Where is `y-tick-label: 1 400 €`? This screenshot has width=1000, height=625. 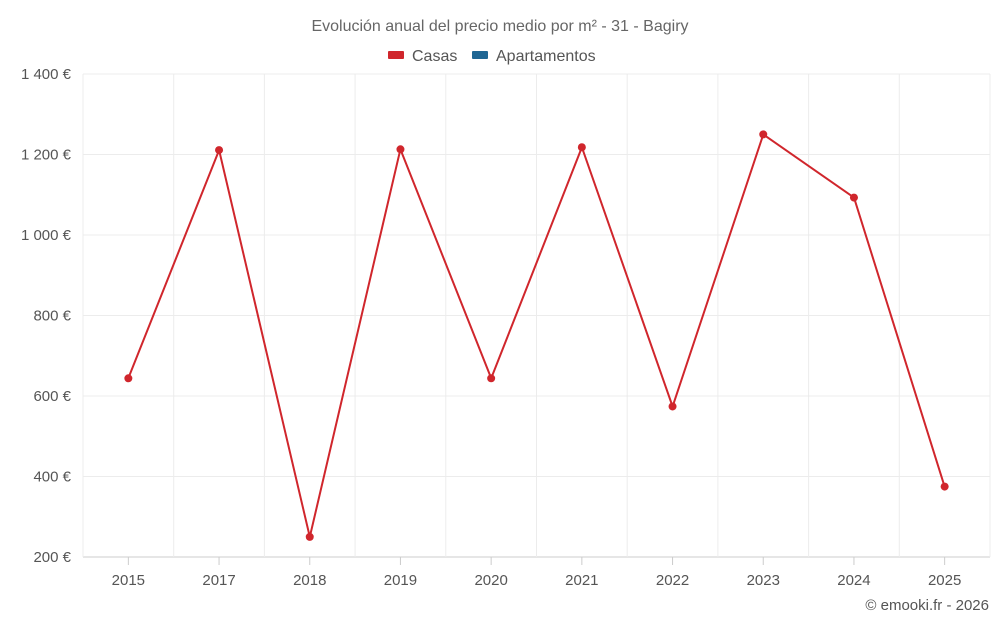
y-tick-label: 1 400 € is located at coordinates (46, 74).